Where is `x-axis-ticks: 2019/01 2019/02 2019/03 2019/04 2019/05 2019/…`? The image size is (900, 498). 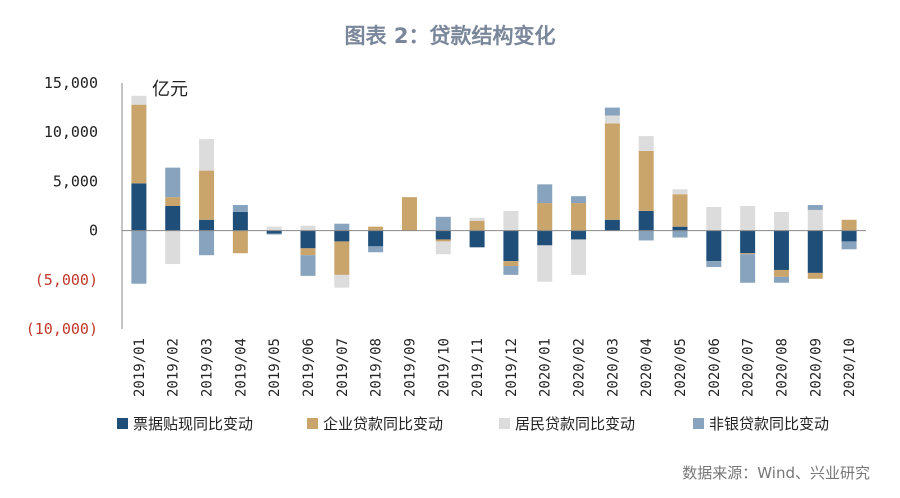 x-axis-ticks: 2019/01 2019/02 2019/03 2019/04 2019/05 2019/… is located at coordinates (495, 367).